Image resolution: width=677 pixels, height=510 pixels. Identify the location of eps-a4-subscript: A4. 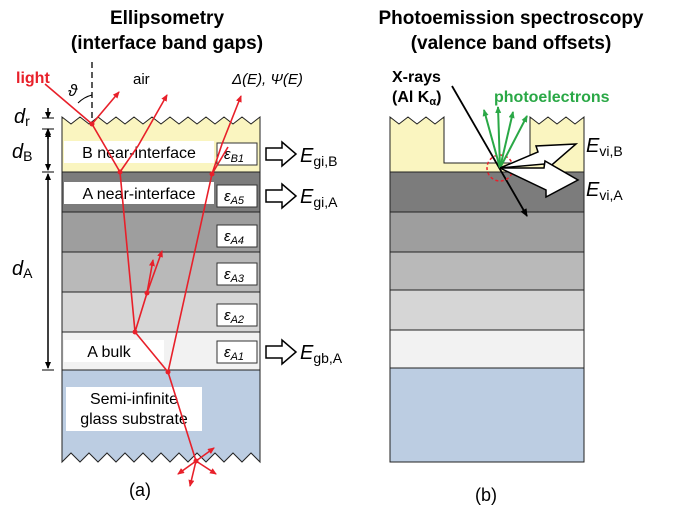
(237, 241).